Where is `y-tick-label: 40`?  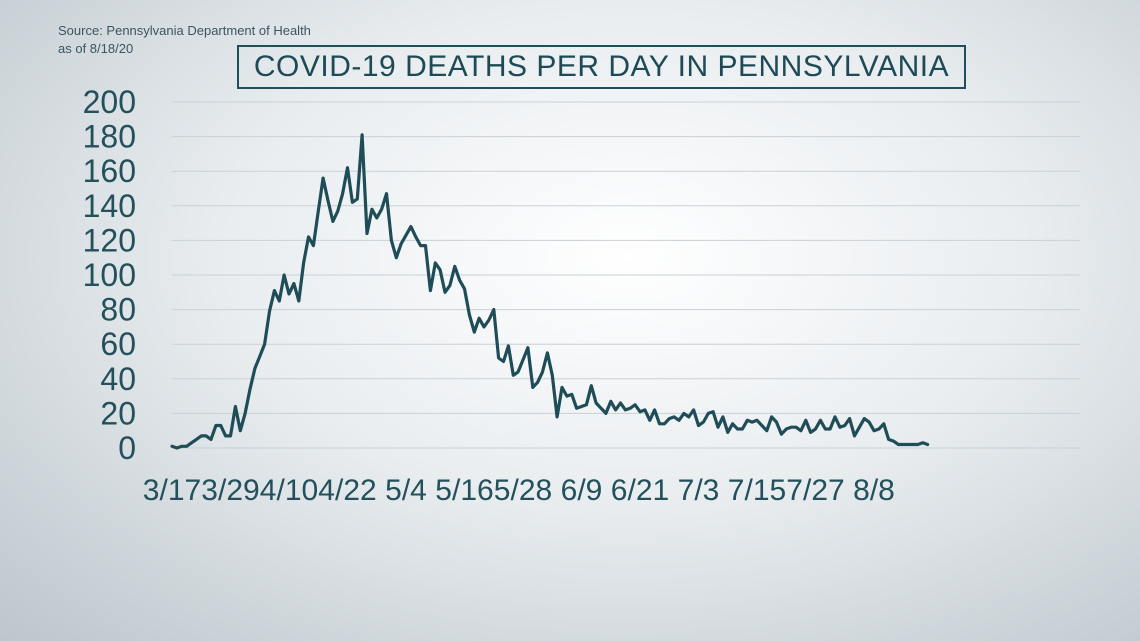
y-tick-label: 40 is located at coordinates (118, 379).